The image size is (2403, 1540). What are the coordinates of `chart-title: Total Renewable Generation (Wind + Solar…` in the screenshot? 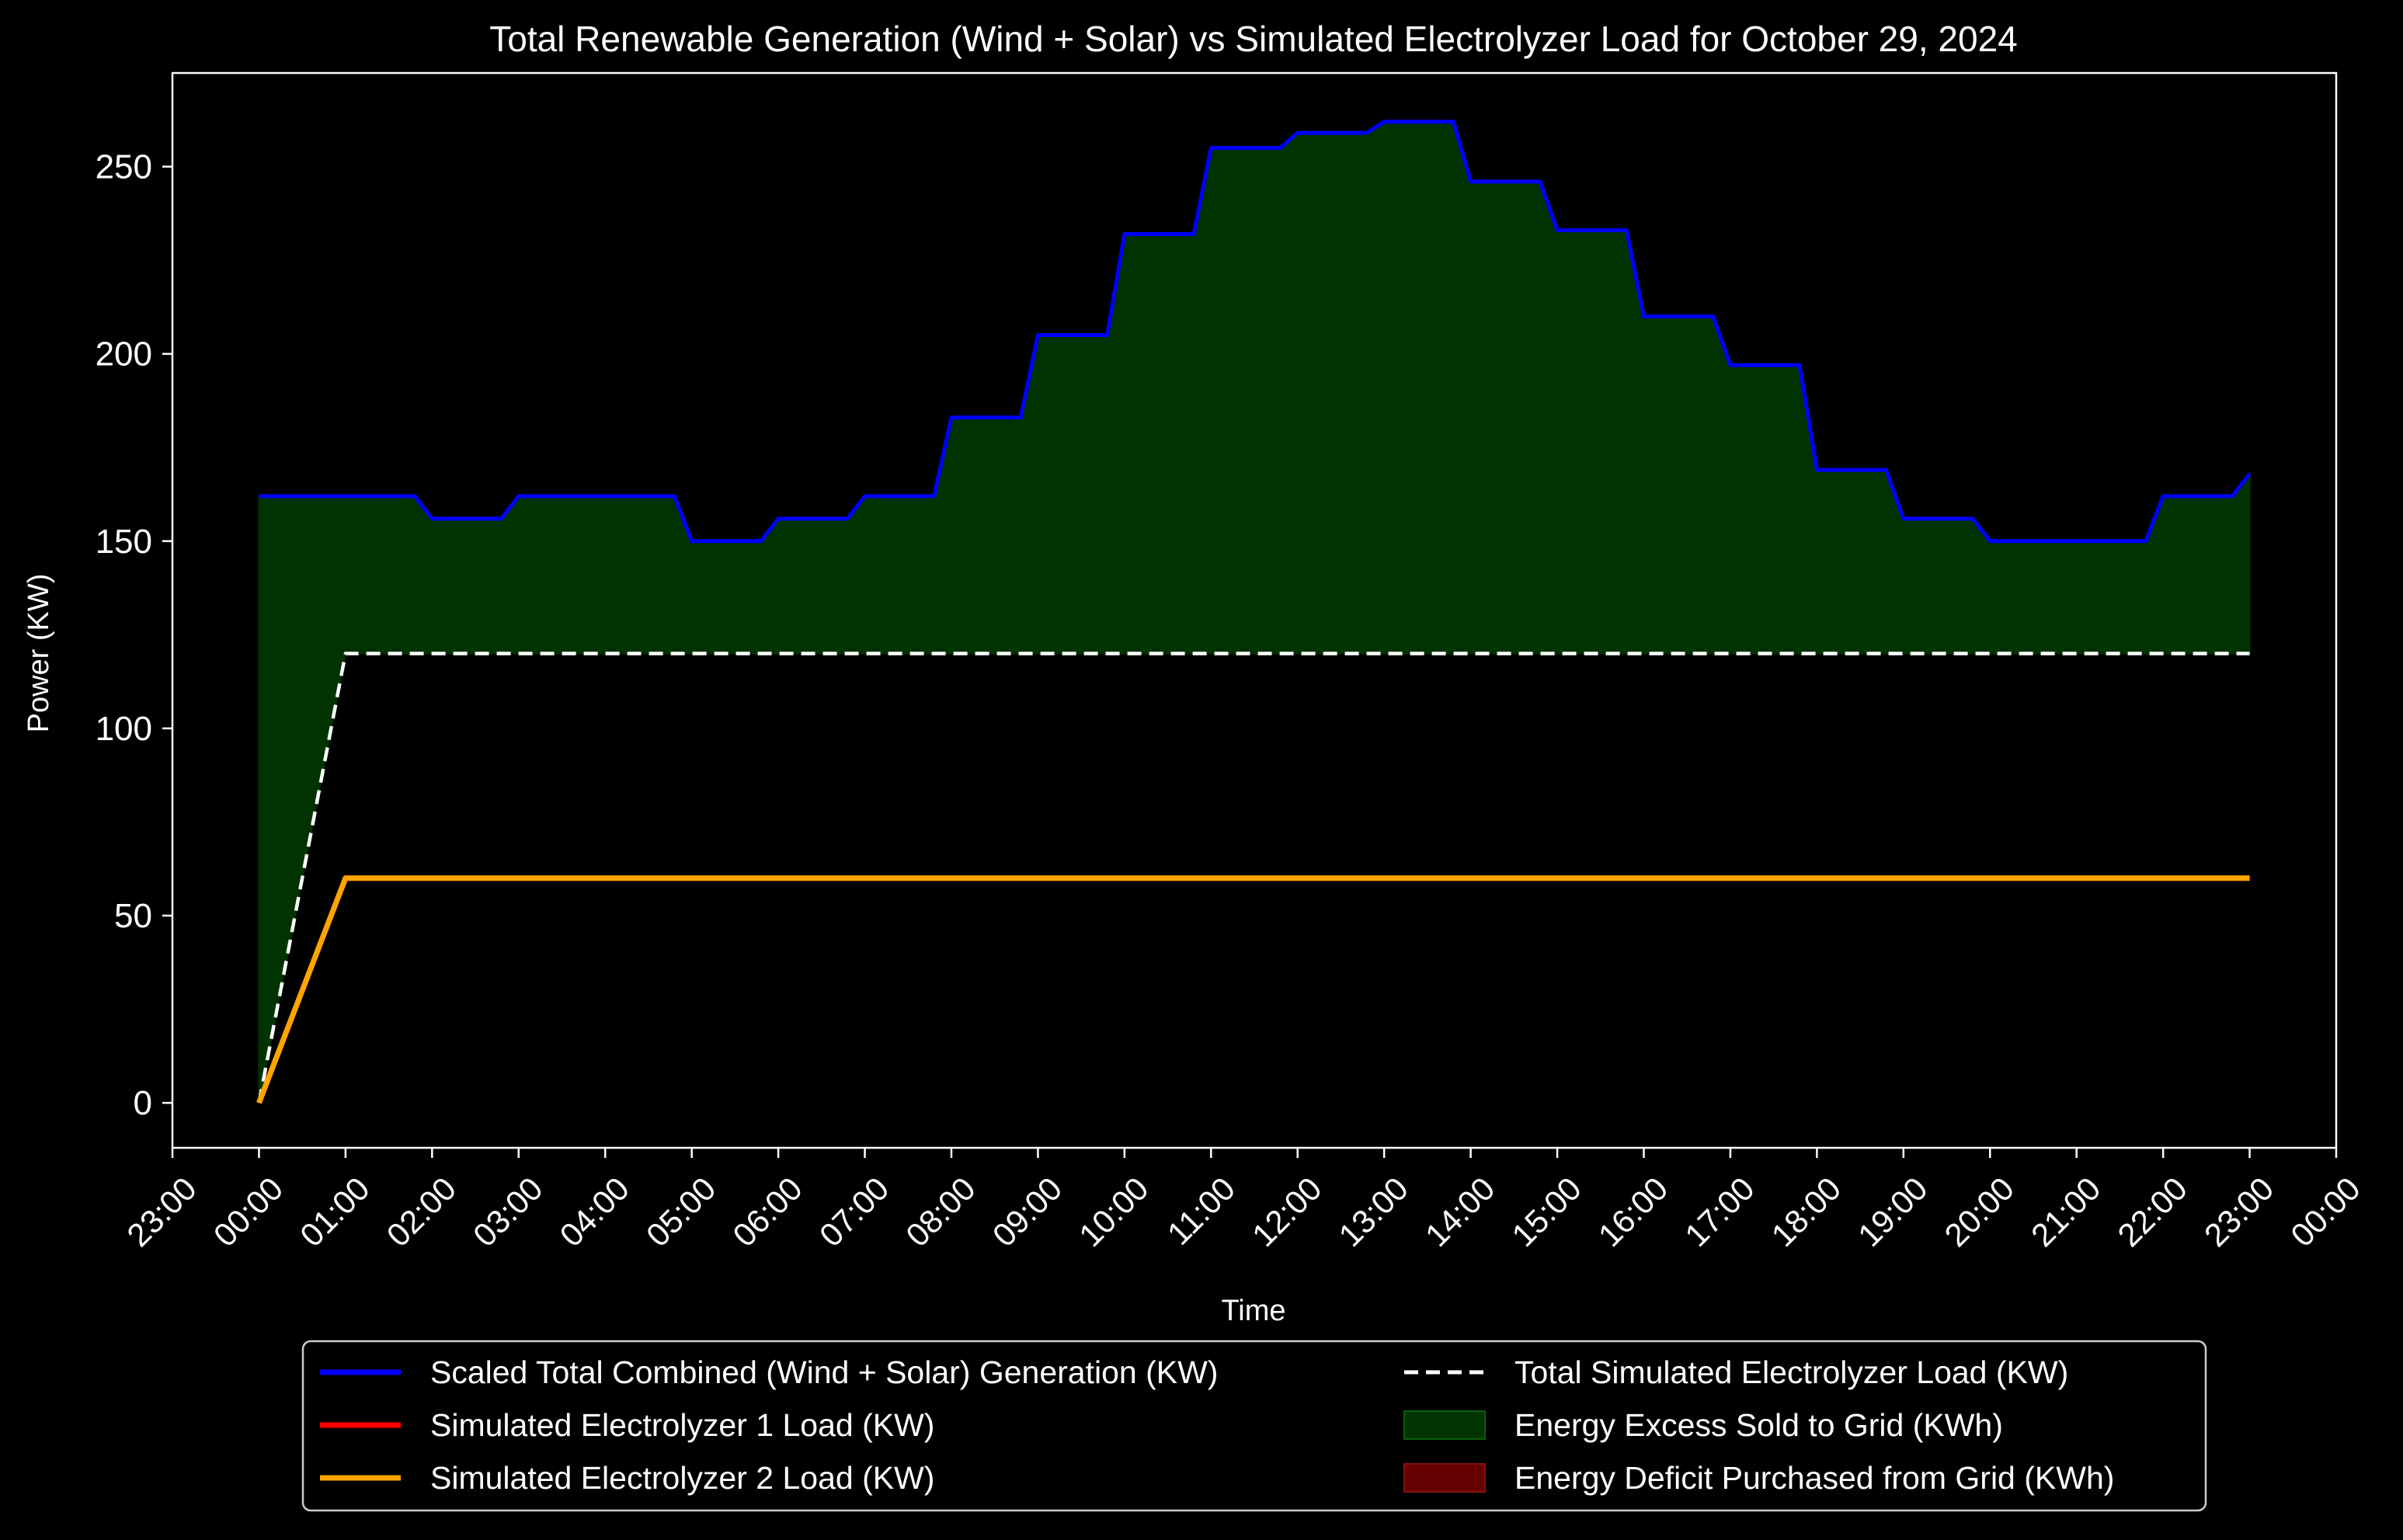 It's located at (1253, 39).